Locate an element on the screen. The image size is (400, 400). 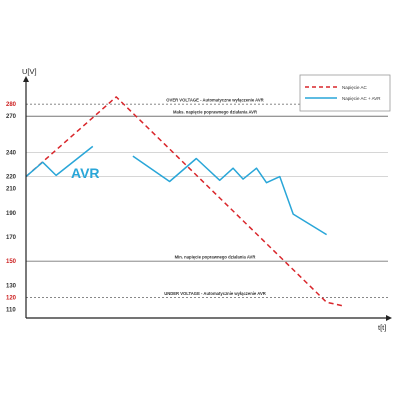
y-tick-170: 170 is located at coordinates (11, 238).